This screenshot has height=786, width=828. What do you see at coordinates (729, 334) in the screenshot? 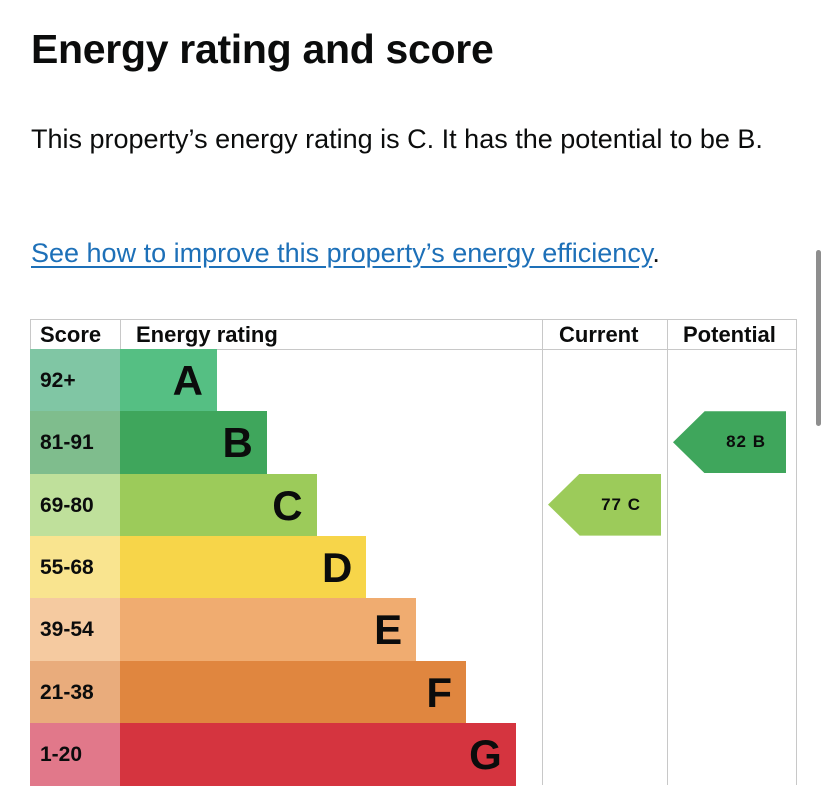
I see `header-potential: Potential` at bounding box center [729, 334].